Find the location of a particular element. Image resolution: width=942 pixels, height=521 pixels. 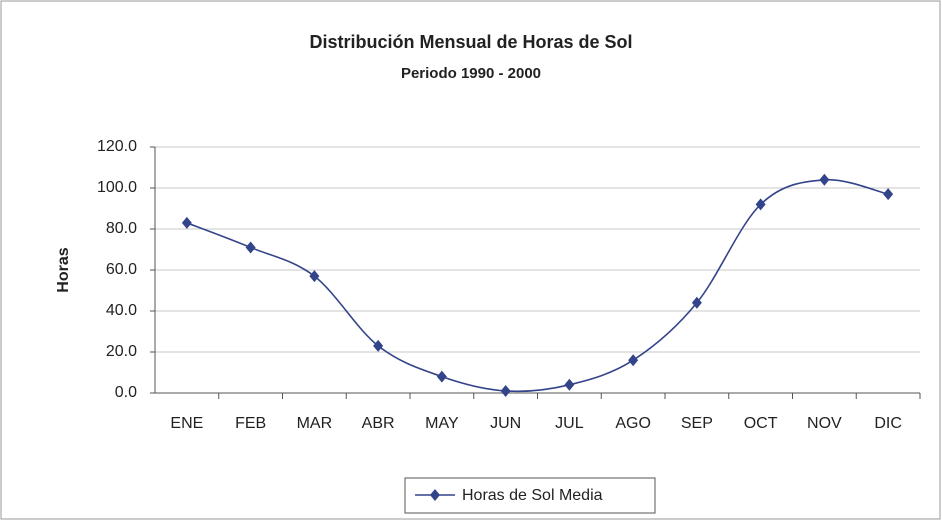

y-tick-label: 100.0 is located at coordinates (117, 187).